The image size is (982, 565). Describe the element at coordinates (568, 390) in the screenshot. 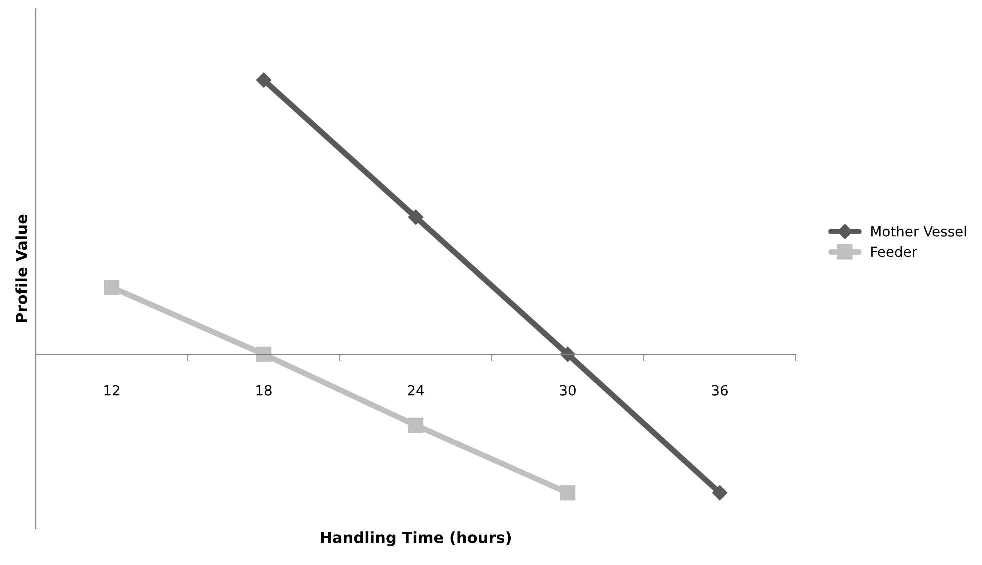

I see `x-tick-label: 30` at that location.